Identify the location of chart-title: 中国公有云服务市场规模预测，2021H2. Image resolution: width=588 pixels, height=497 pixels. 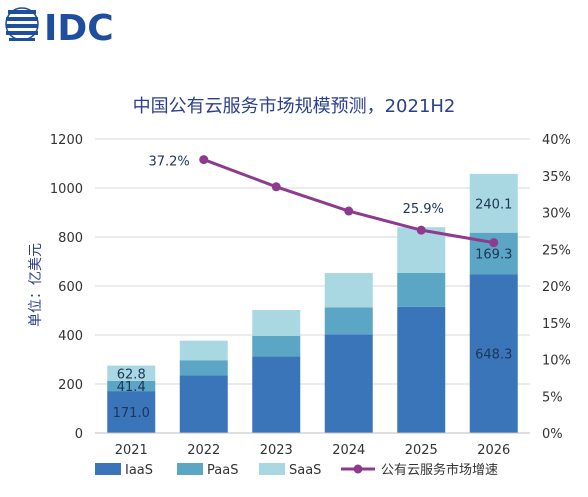
(294, 106).